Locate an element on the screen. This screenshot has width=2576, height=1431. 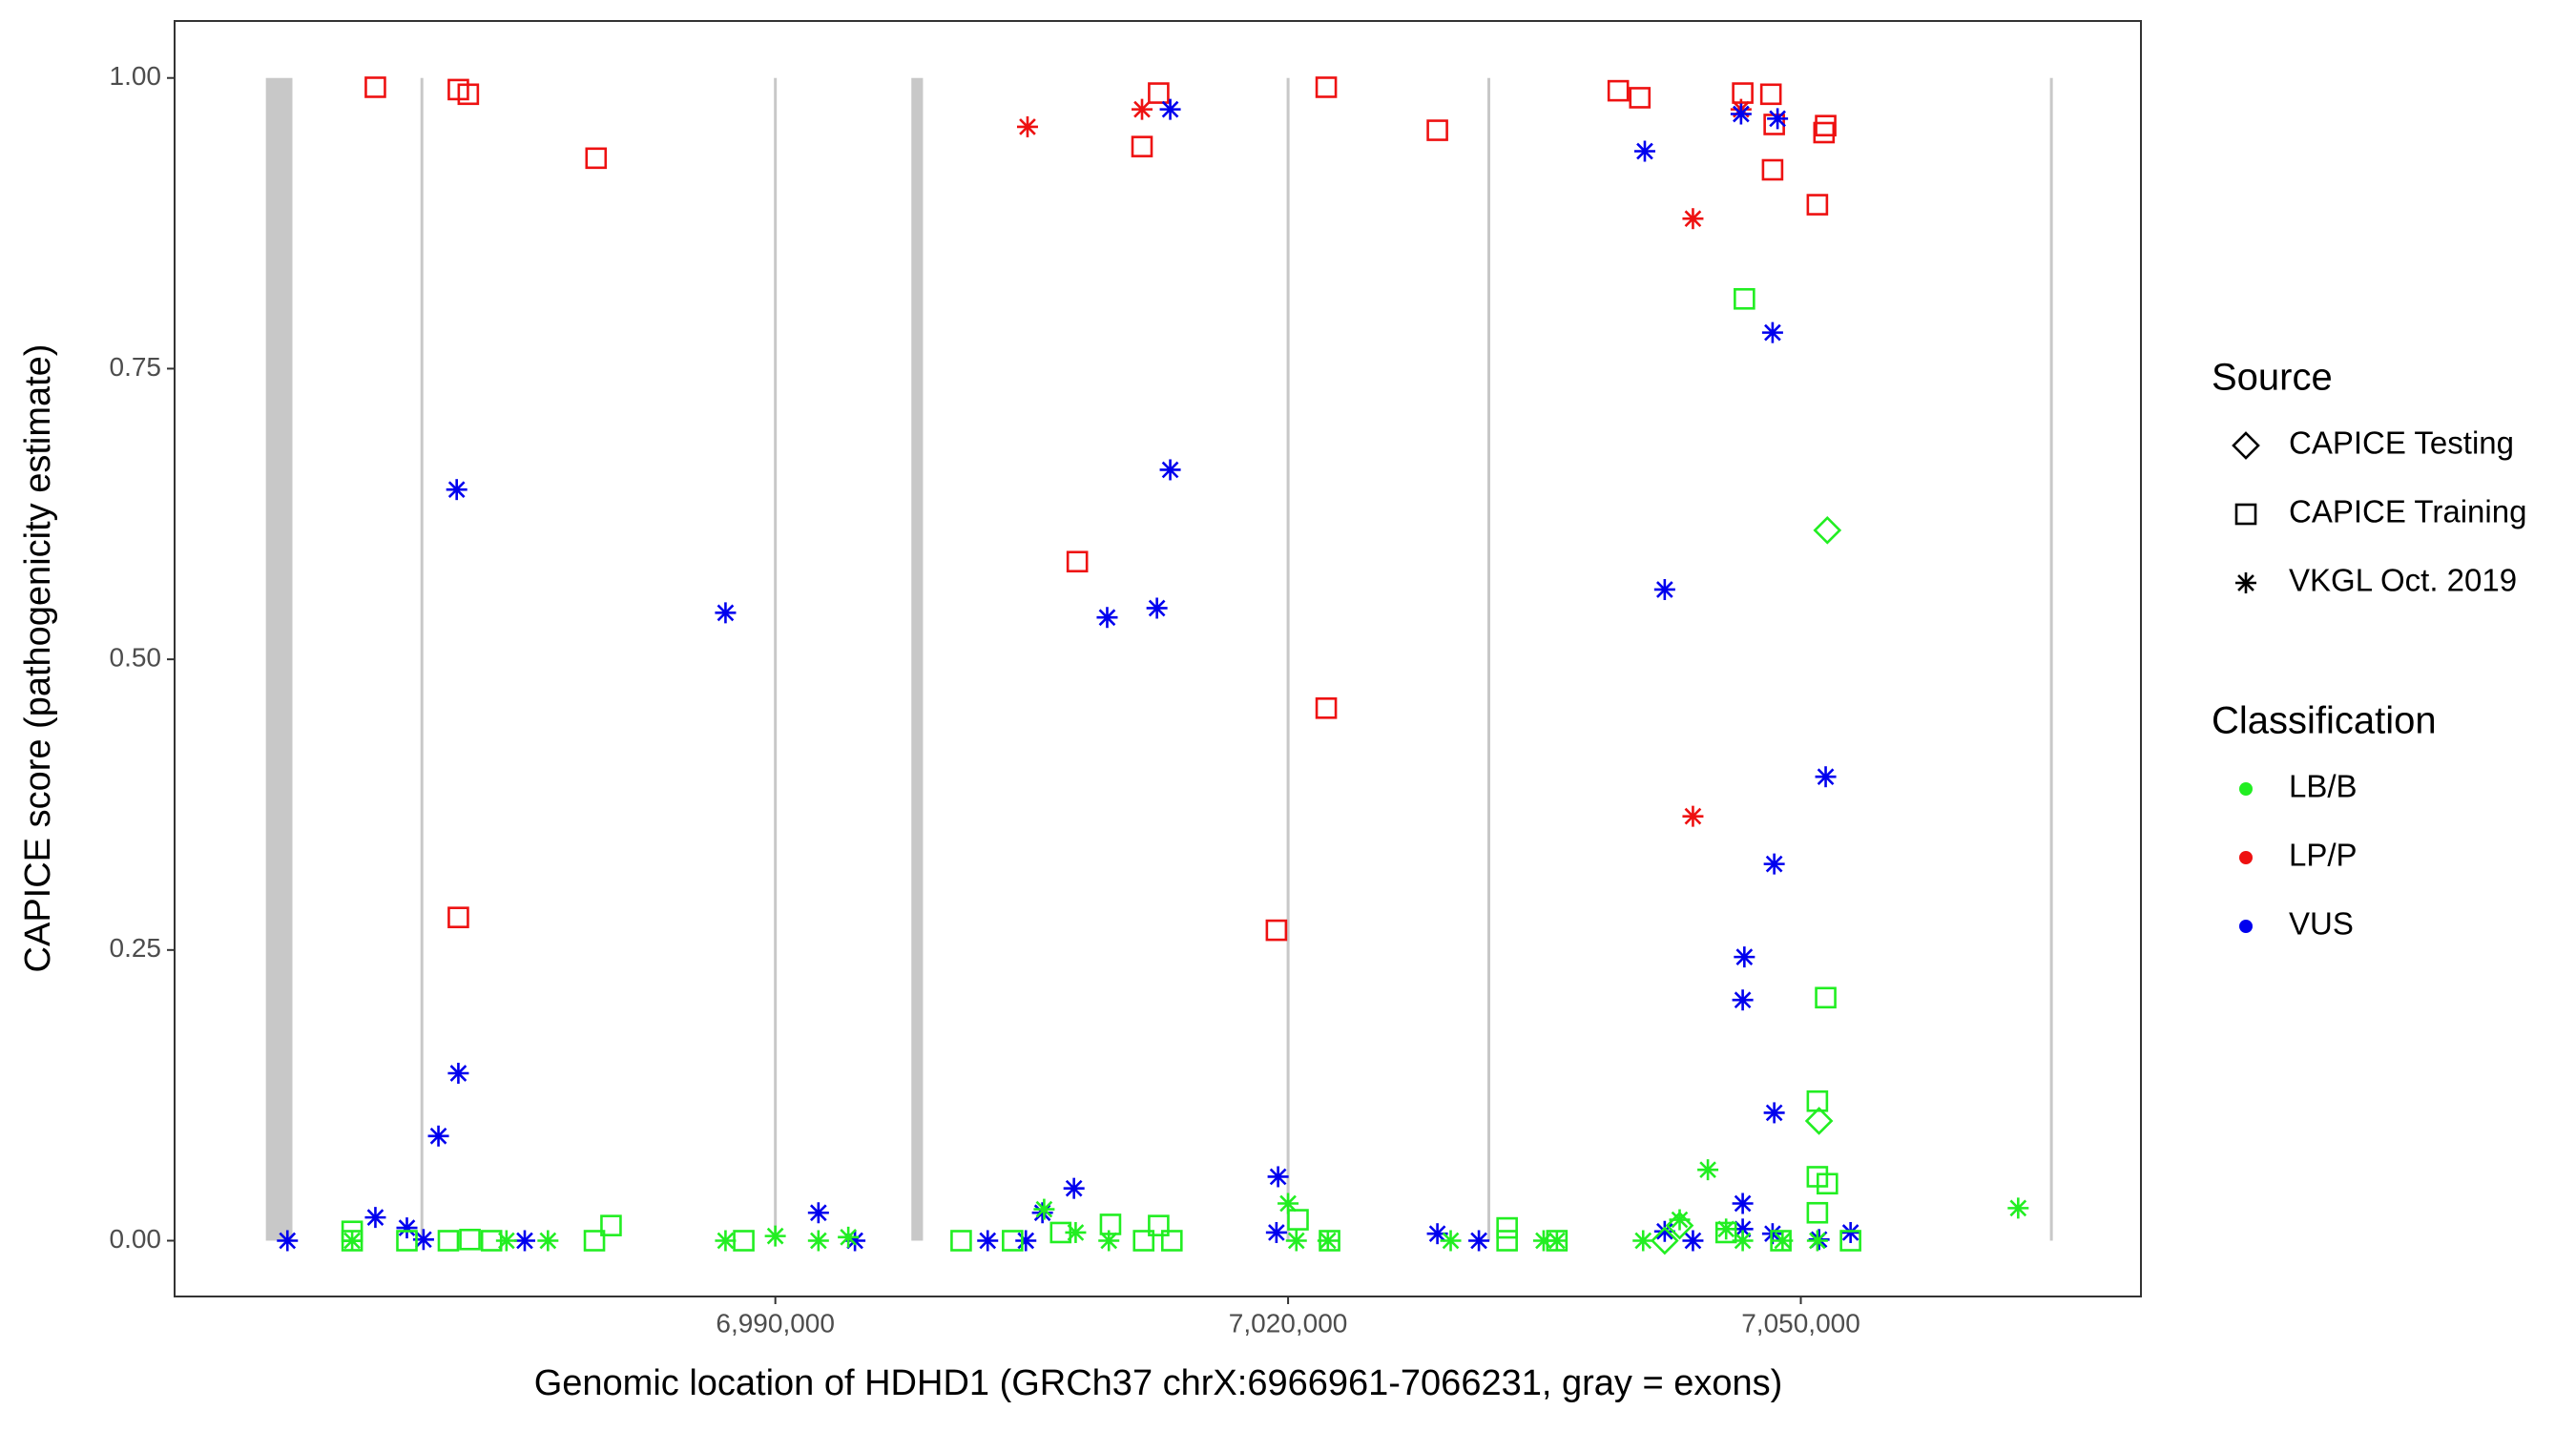
legend-label: VUS is located at coordinates (2321, 924).